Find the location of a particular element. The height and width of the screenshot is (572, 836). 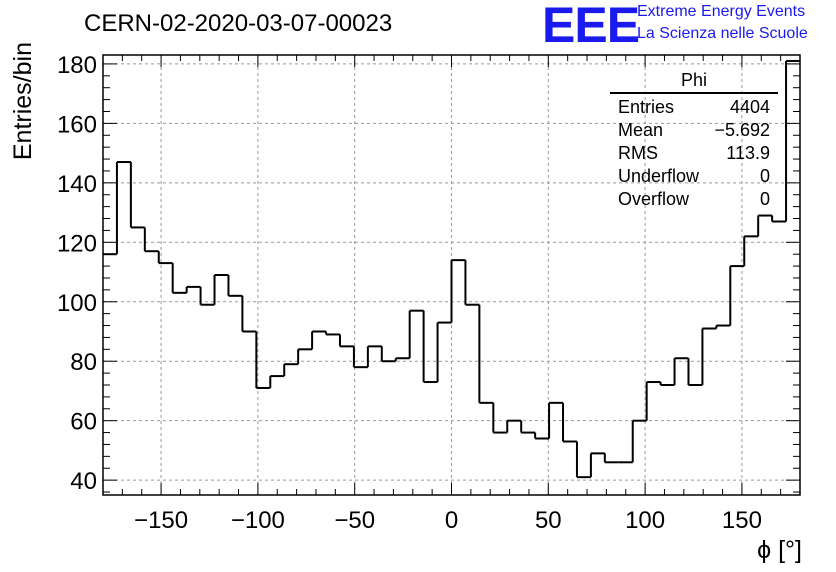

stats-label: Underflow is located at coordinates (659, 176).